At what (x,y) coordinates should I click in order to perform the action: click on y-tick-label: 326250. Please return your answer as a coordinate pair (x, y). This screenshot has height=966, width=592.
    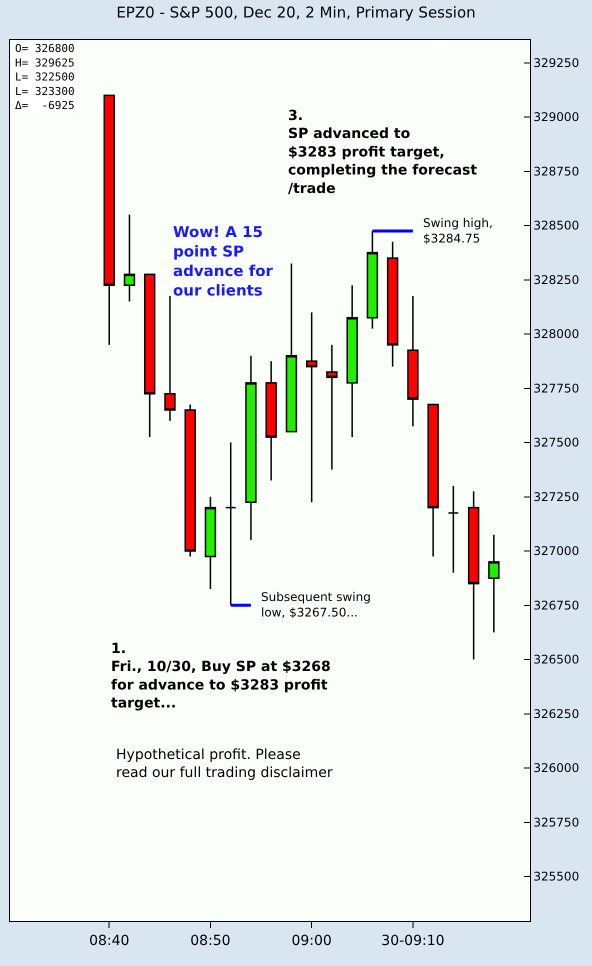
    Looking at the image, I should click on (556, 713).